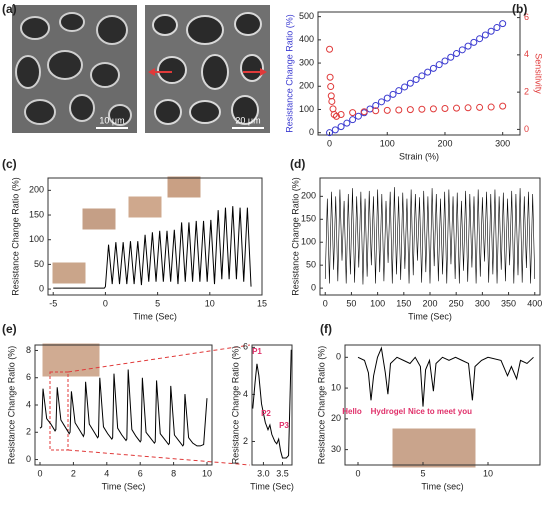 The width and height of the screenshot is (548, 505). I want to click on annotation: P1, so click(257, 351).